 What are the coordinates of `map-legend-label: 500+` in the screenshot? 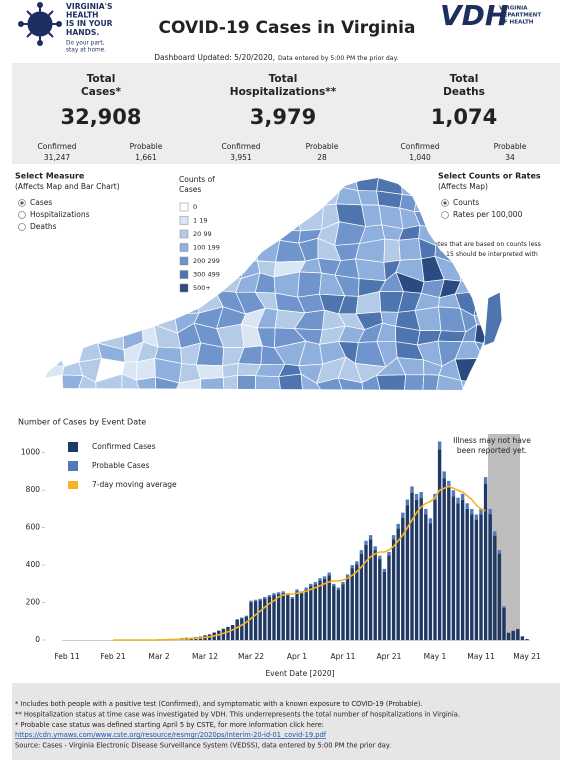 It's located at (202, 288).